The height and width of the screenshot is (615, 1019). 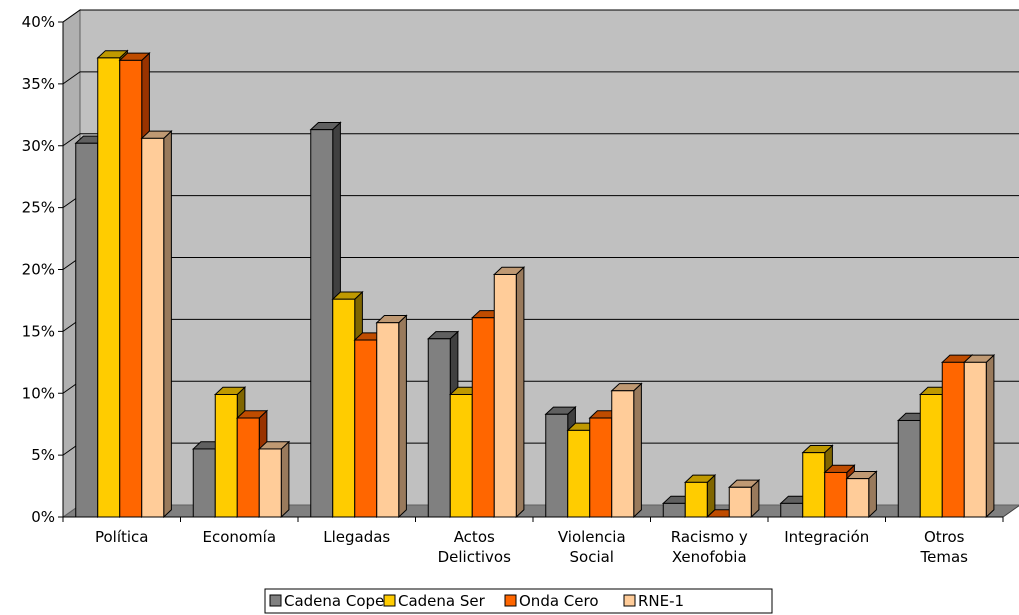 What do you see at coordinates (334, 601) in the screenshot?
I see `legend-label: Cadena Cope` at bounding box center [334, 601].